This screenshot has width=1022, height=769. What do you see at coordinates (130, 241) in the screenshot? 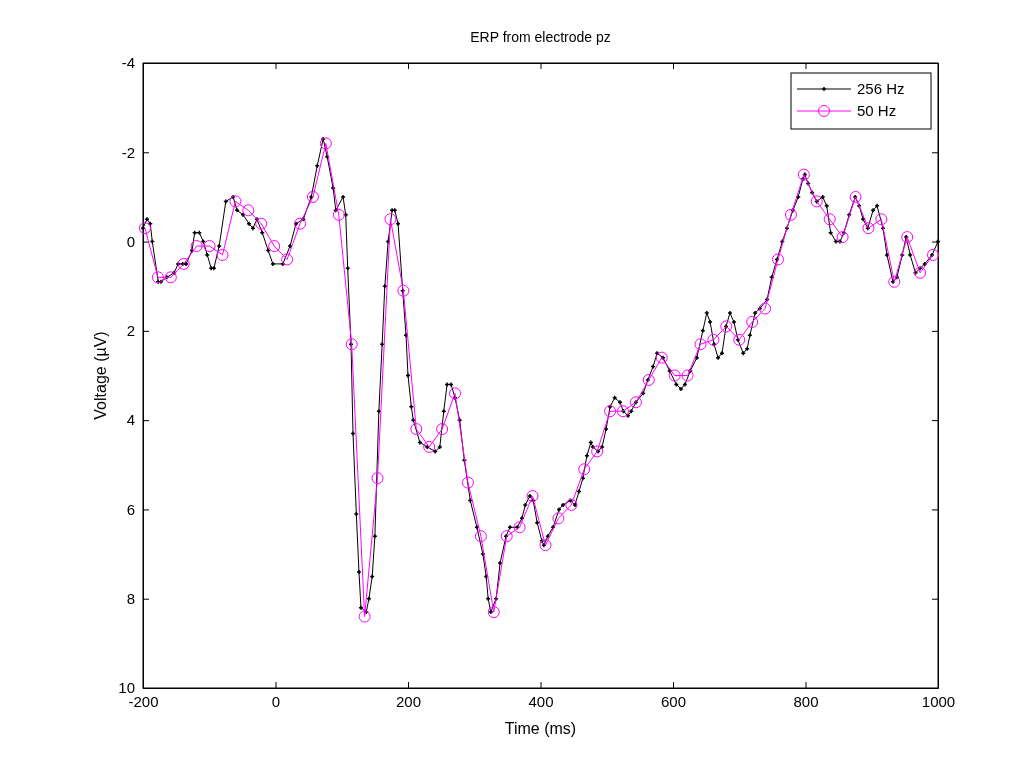
I see `y-tick-label: 0` at bounding box center [130, 241].